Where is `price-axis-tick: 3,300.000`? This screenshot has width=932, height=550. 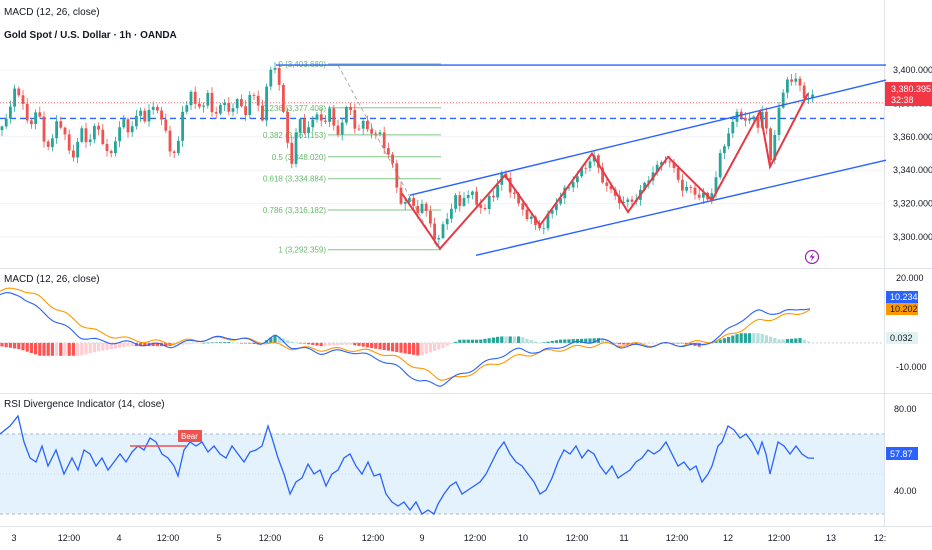
price-axis-tick: 3,300.000 is located at coordinates (912, 237).